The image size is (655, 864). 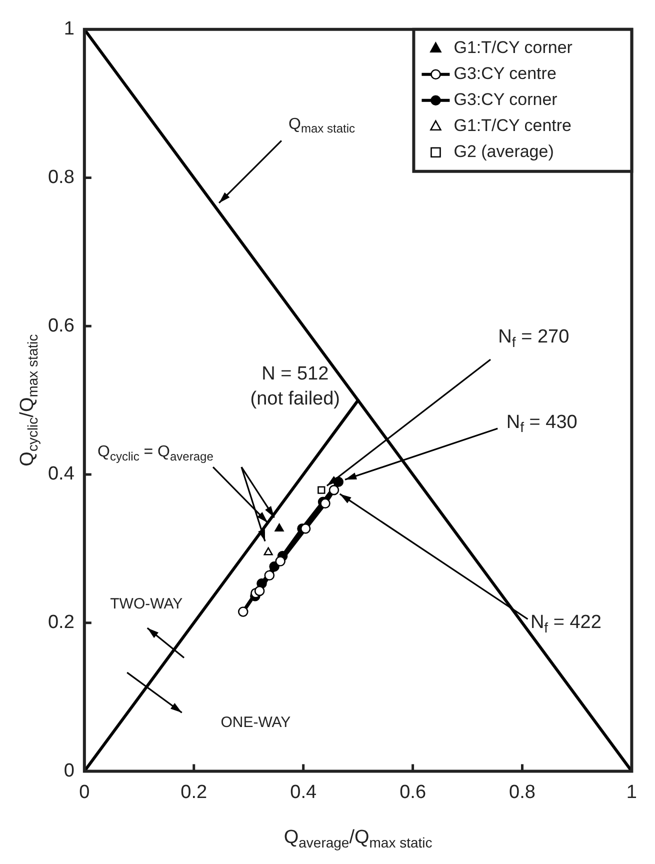 What do you see at coordinates (413, 792) in the screenshot?
I see `x-tick-label: 0.6` at bounding box center [413, 792].